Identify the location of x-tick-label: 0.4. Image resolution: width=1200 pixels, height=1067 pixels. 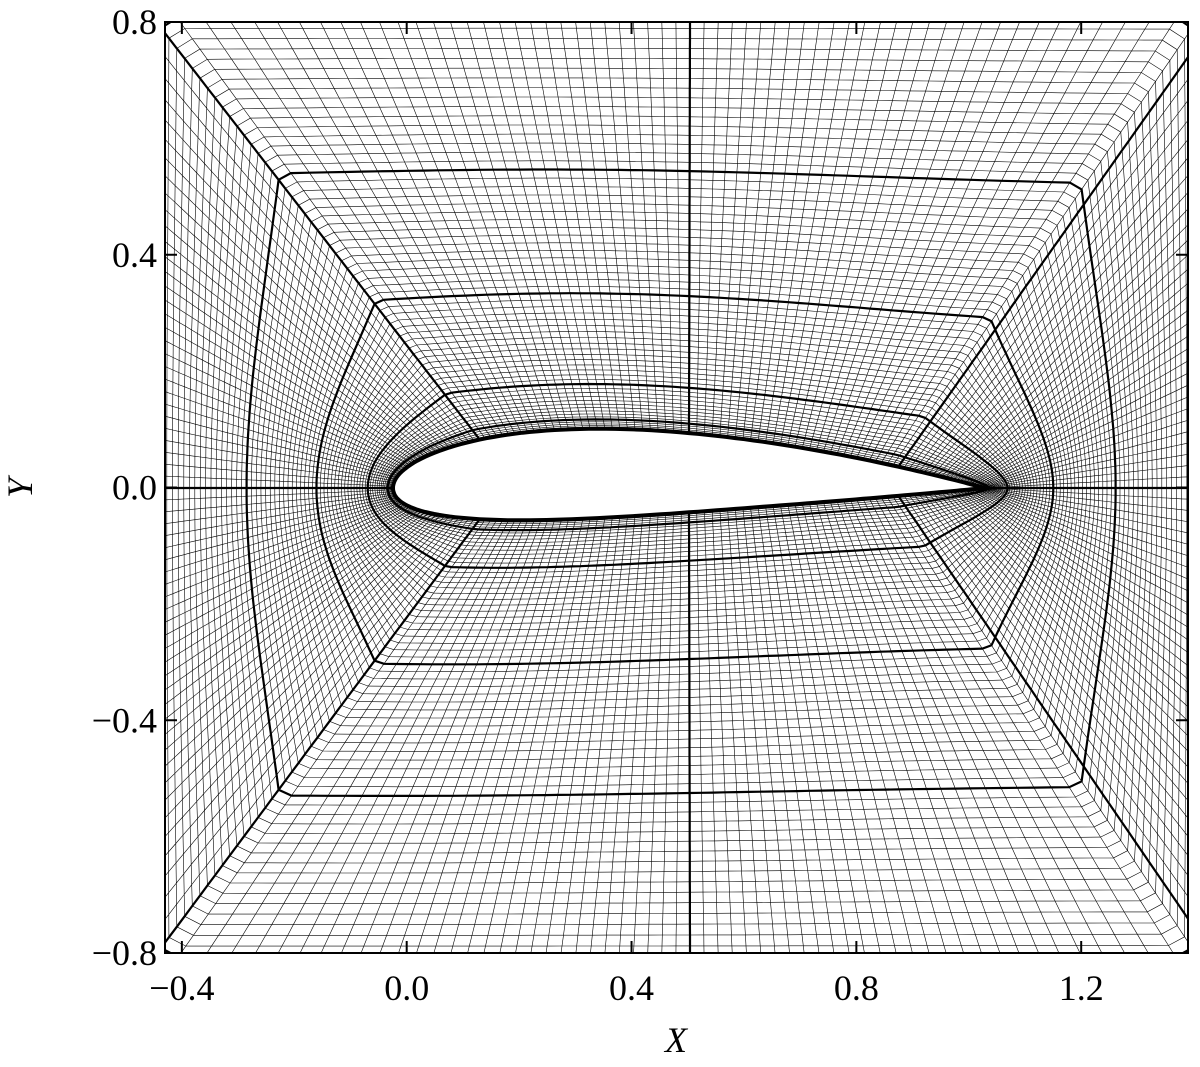
(631, 988).